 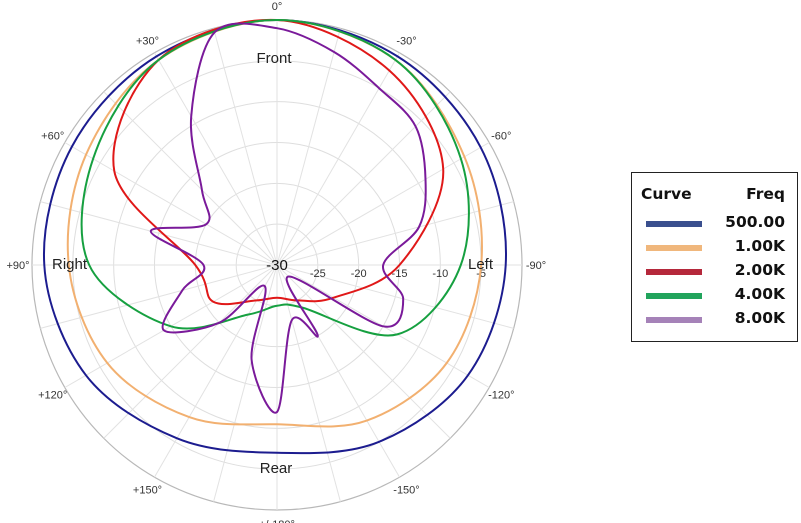 What do you see at coordinates (501, 396) in the screenshot?
I see `angle-label: -120°` at bounding box center [501, 396].